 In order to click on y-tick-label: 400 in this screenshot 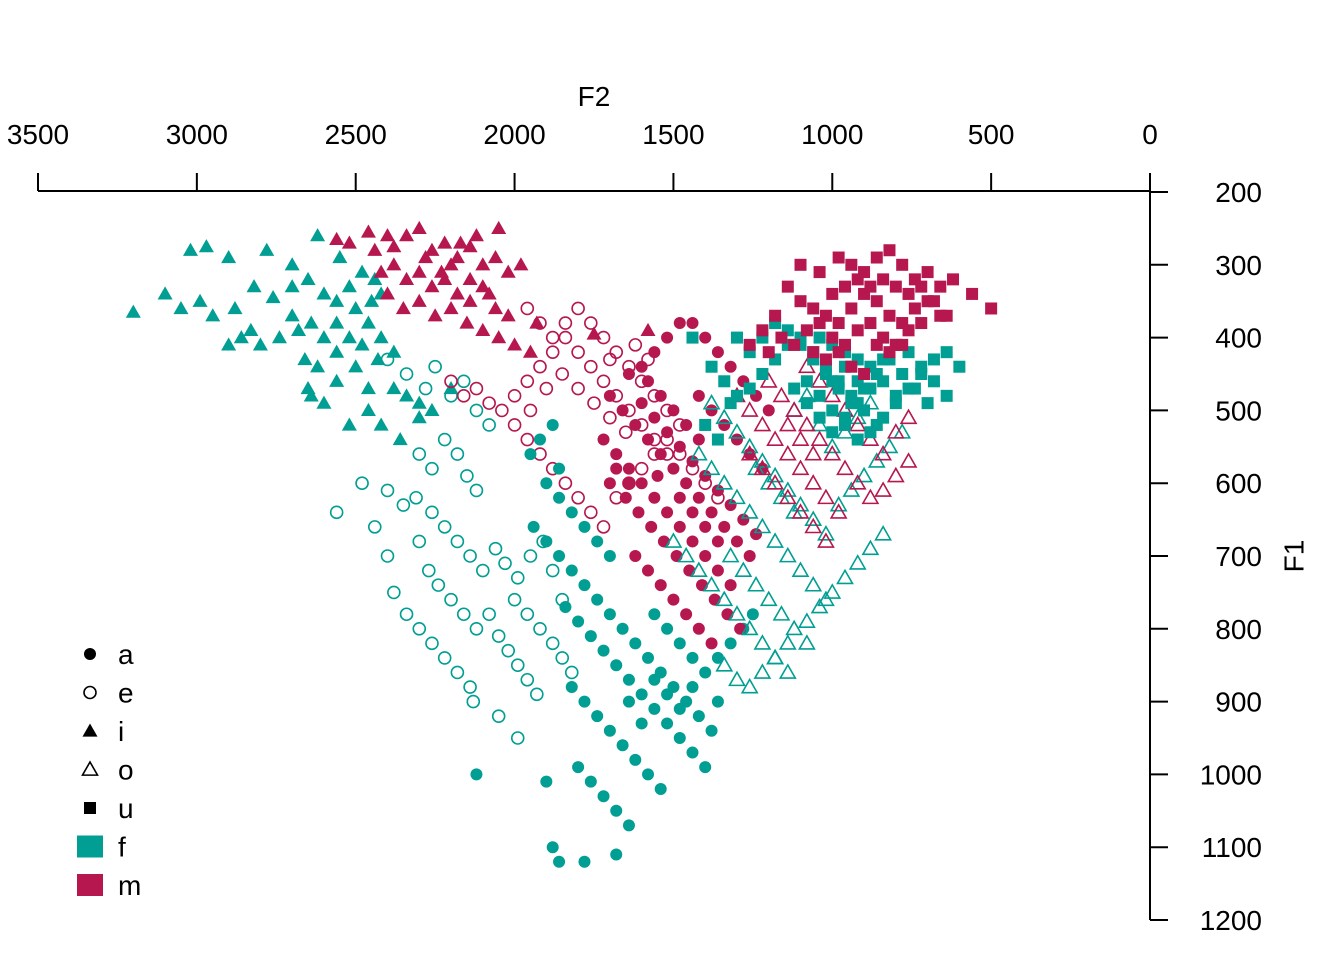, I will do `click(1238, 338)`.